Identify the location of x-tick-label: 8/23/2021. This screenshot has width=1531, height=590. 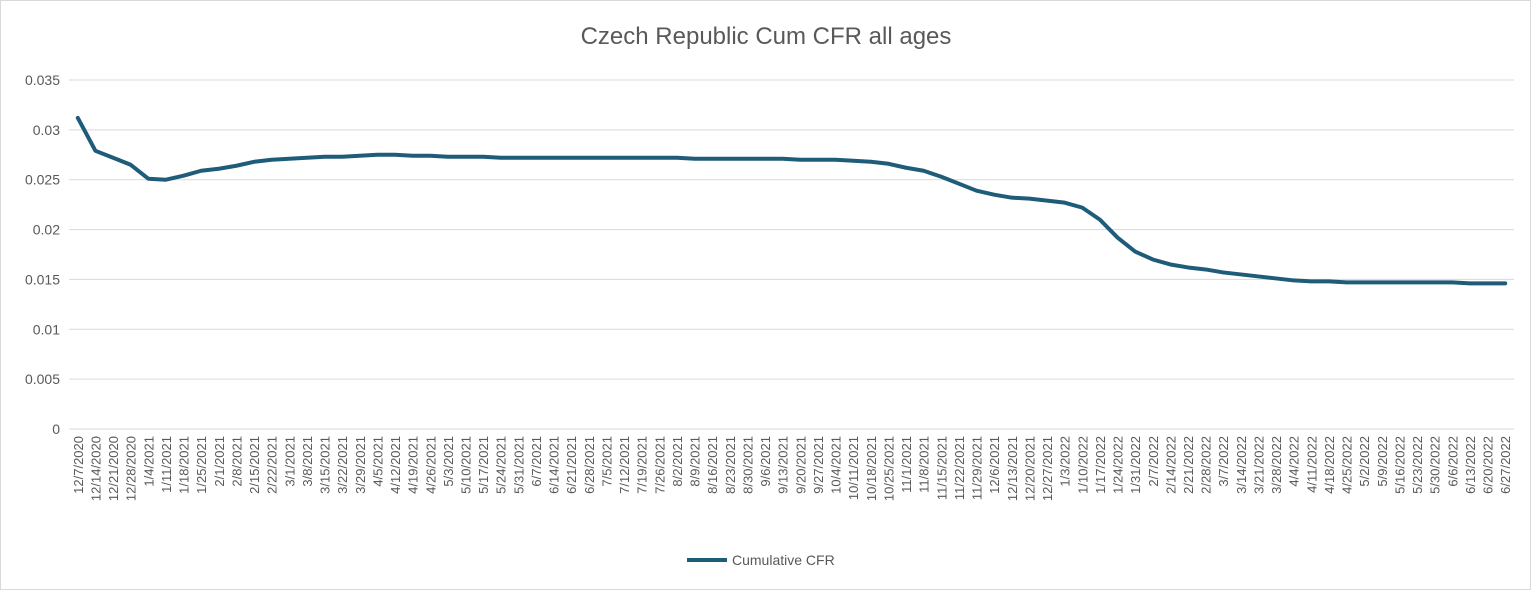
(730, 465).